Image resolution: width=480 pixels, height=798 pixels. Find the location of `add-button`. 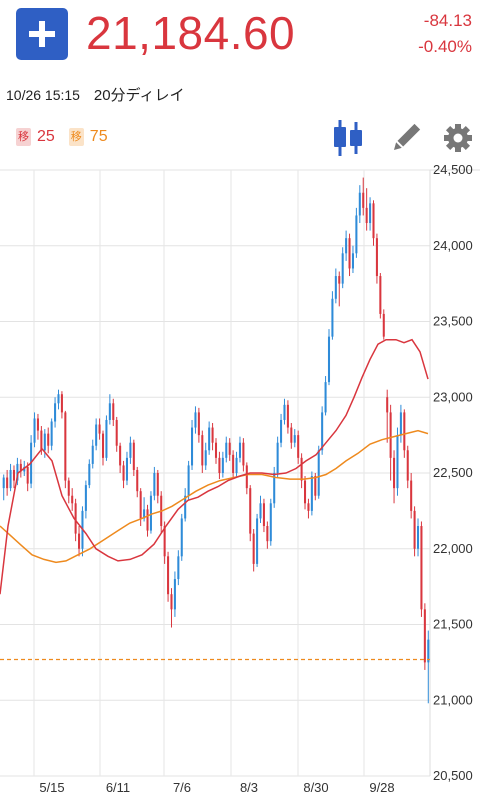

add-button is located at coordinates (42, 34).